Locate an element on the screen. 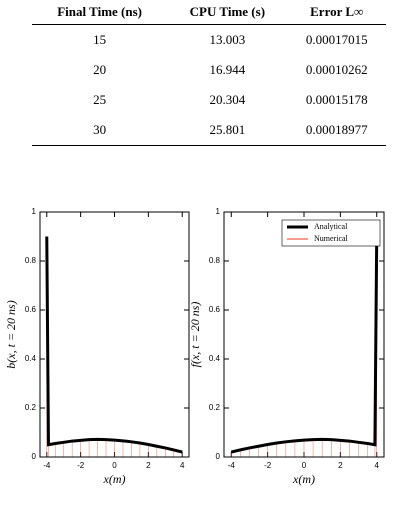 The image size is (404, 519). table-row: 30 25.801 0.00018977 is located at coordinates (209, 130).